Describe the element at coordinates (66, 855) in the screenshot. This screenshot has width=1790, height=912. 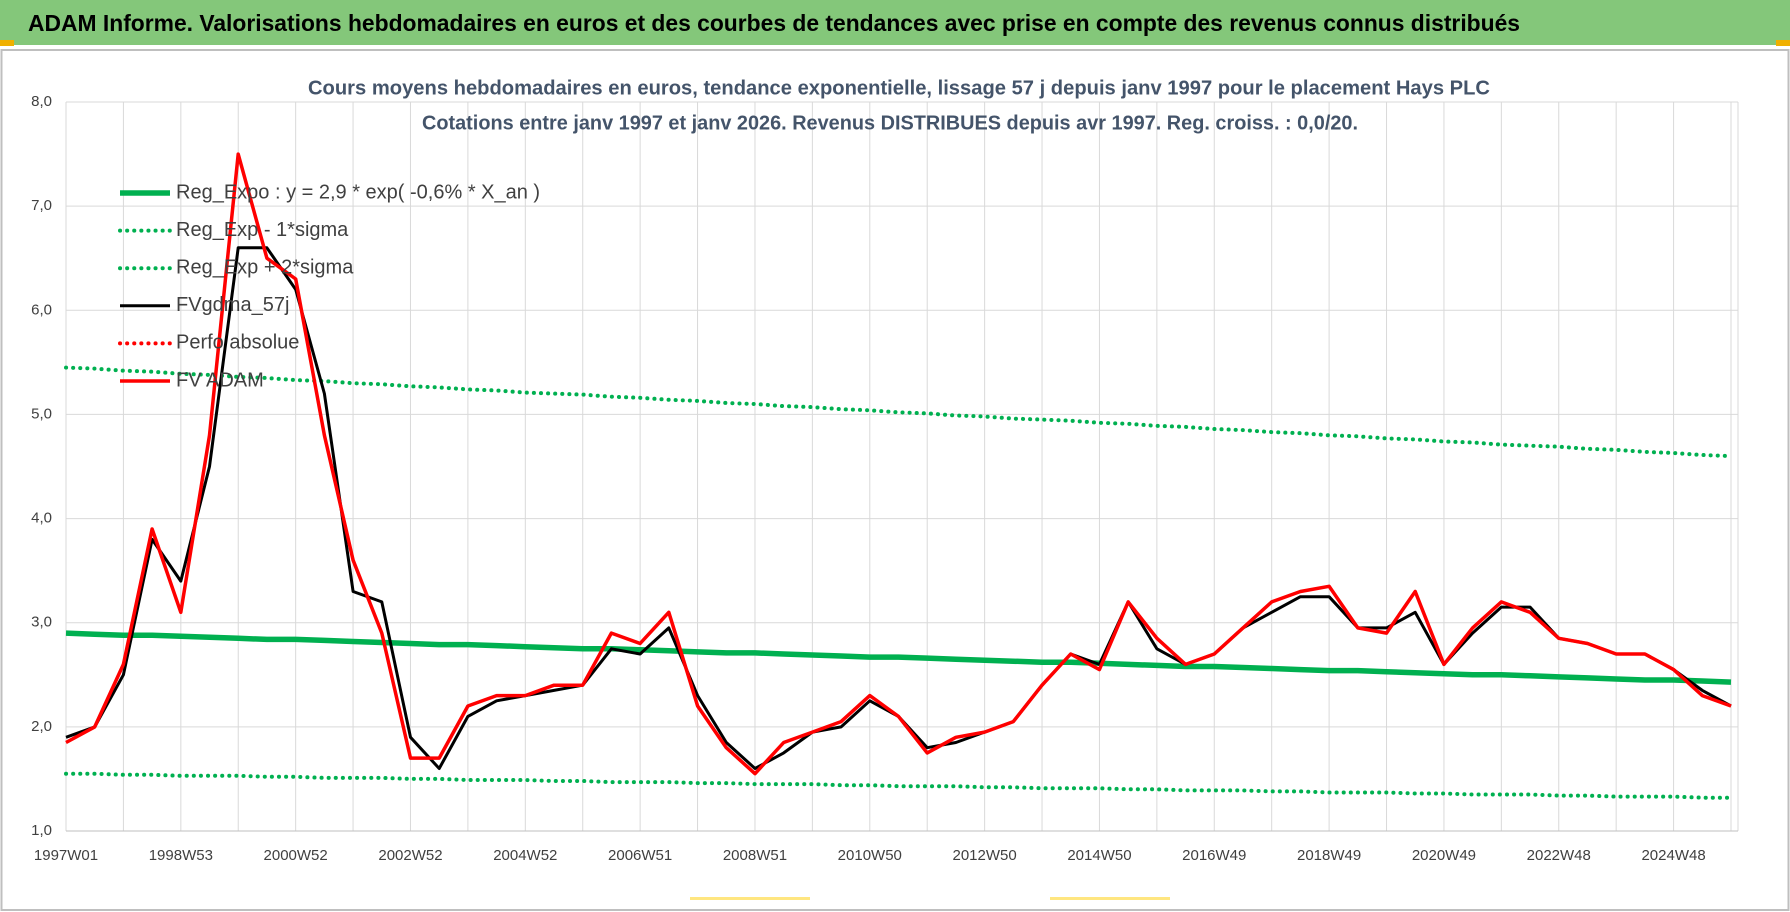
I see `x-tick-label: 1997W01` at that location.